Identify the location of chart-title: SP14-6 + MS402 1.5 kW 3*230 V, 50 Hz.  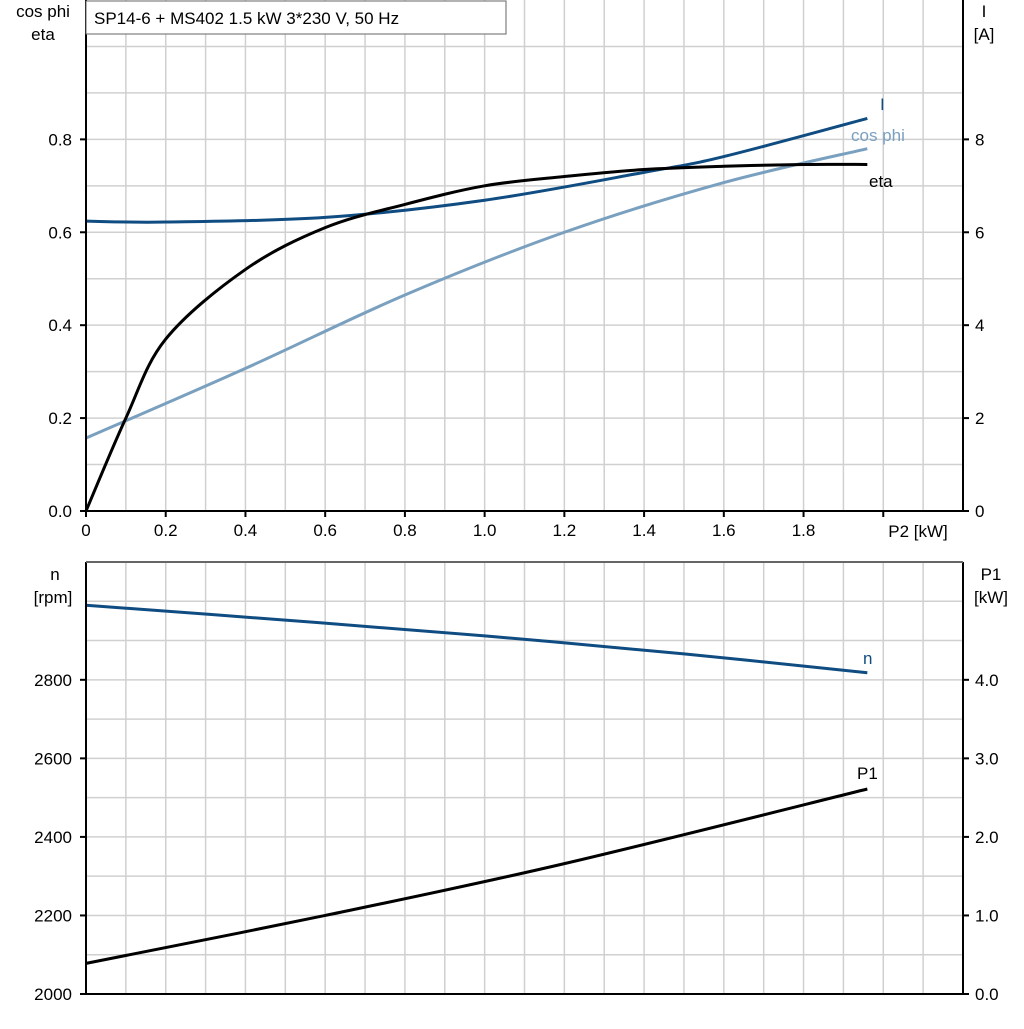
(246, 18).